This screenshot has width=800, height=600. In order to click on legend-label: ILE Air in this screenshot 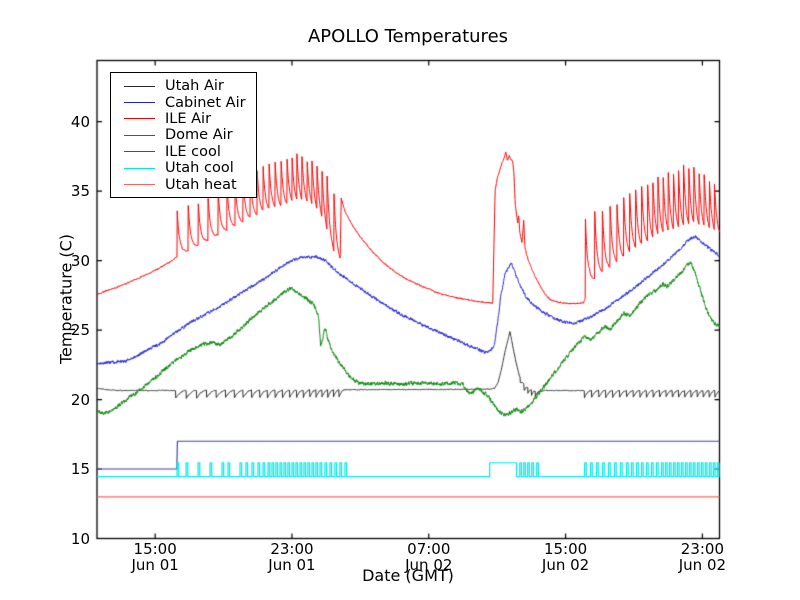, I will do `click(188, 118)`.